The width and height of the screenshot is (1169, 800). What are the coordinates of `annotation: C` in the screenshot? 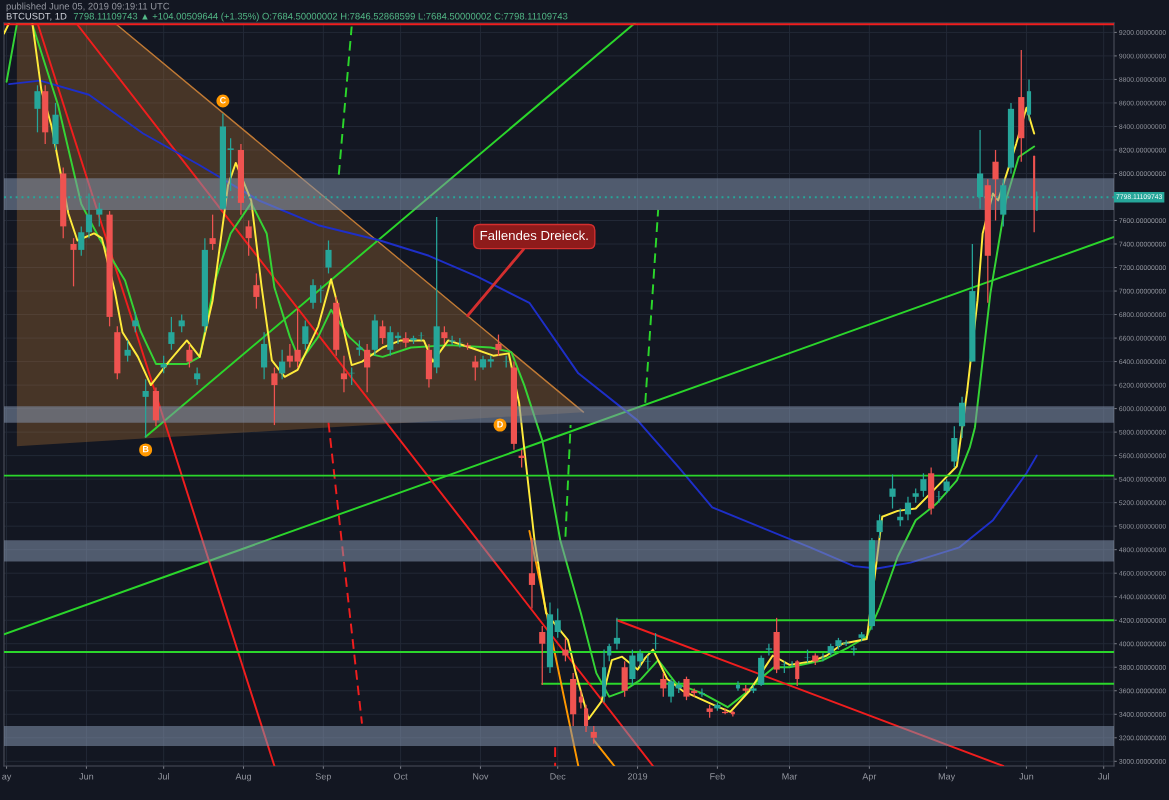 It's located at (223, 100).